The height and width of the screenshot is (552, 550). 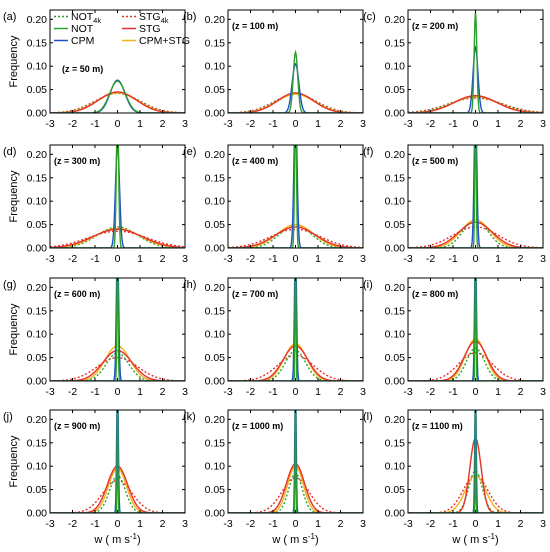 What do you see at coordinates (82, 41) in the screenshot?
I see `legend-label-cpm: CPM` at bounding box center [82, 41].